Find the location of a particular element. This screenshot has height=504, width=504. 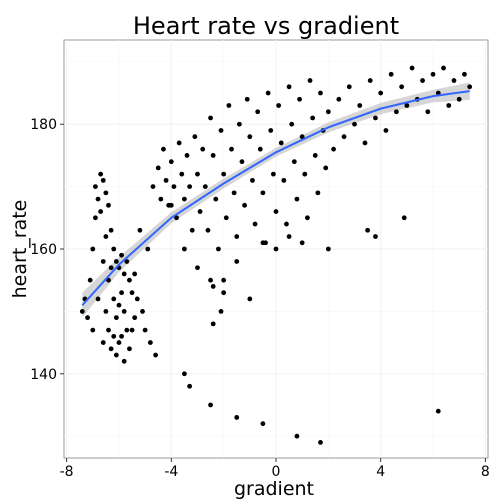

chart-title: Heart rate vs gradient is located at coordinates (266, 26).